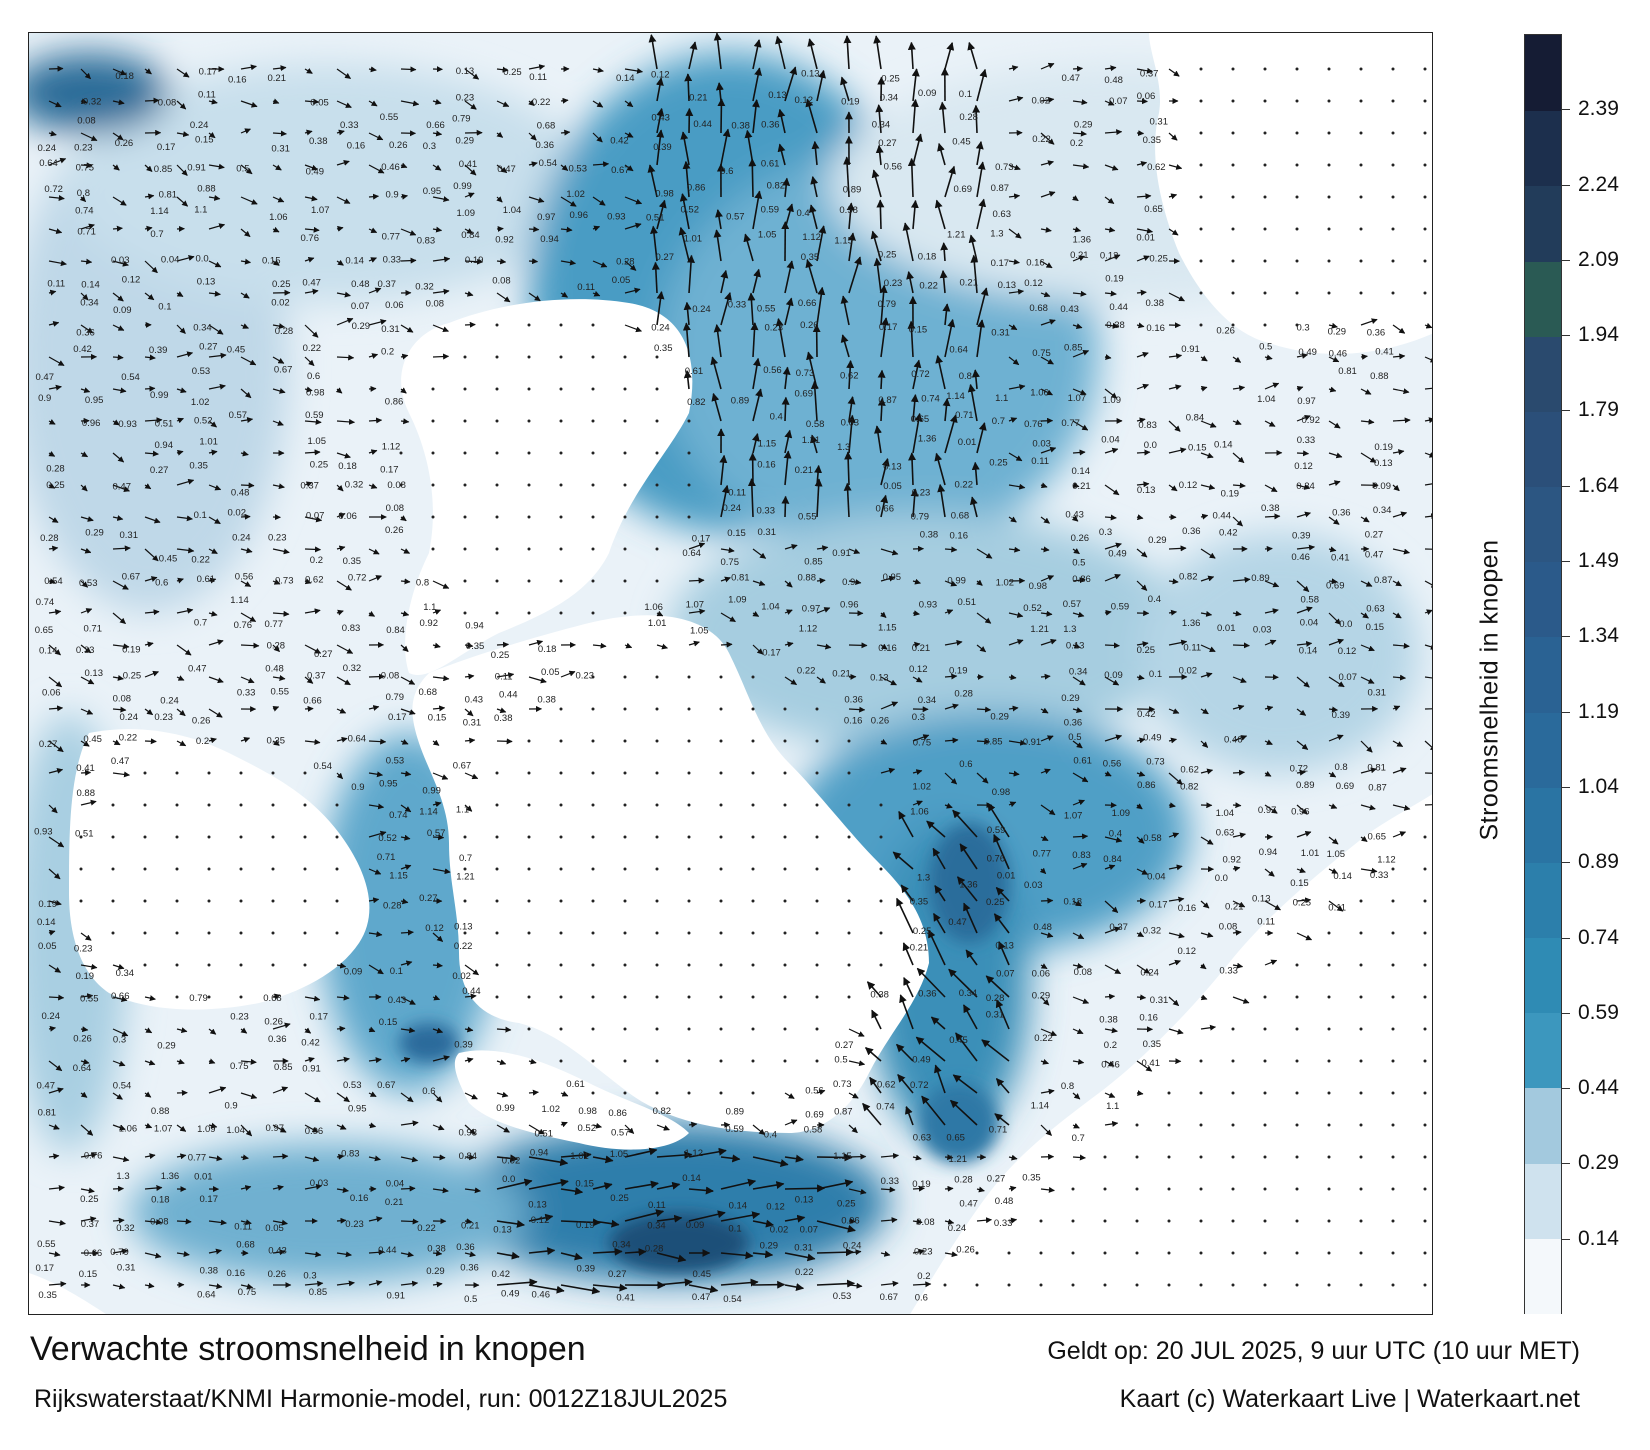 The image size is (1650, 1450). I want to click on speed-label: 0.55, so click(389, 117).